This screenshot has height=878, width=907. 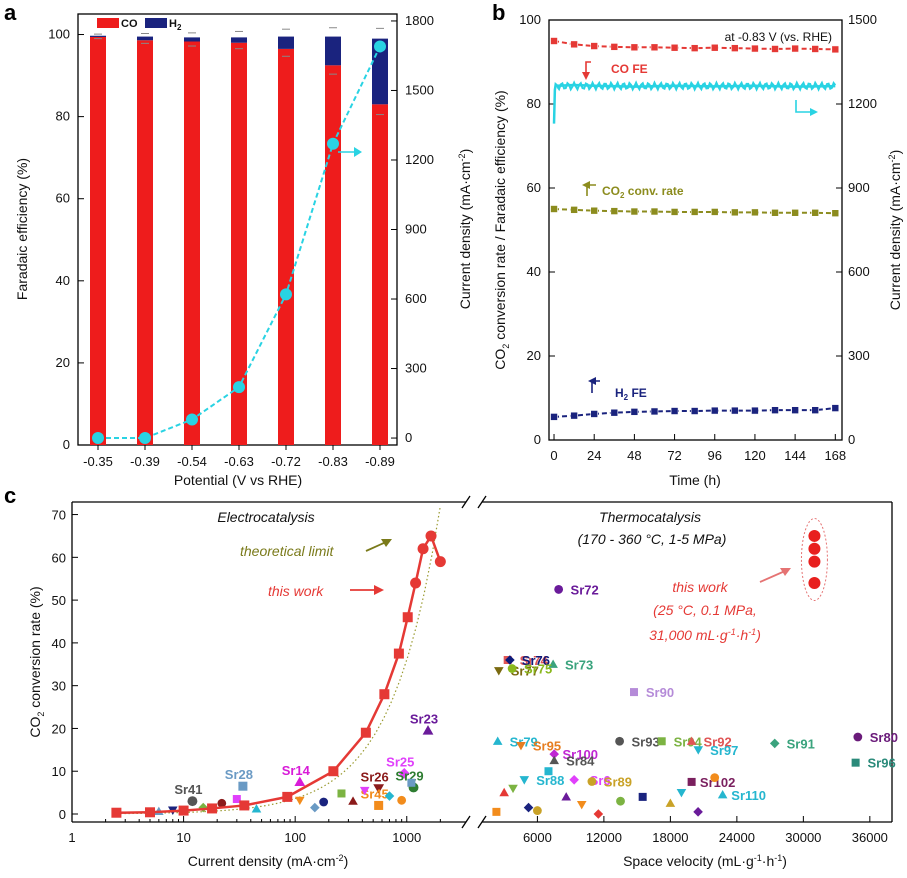 What do you see at coordinates (66, 444) in the screenshot?
I see `a-ytick-label: 0` at bounding box center [66, 444].